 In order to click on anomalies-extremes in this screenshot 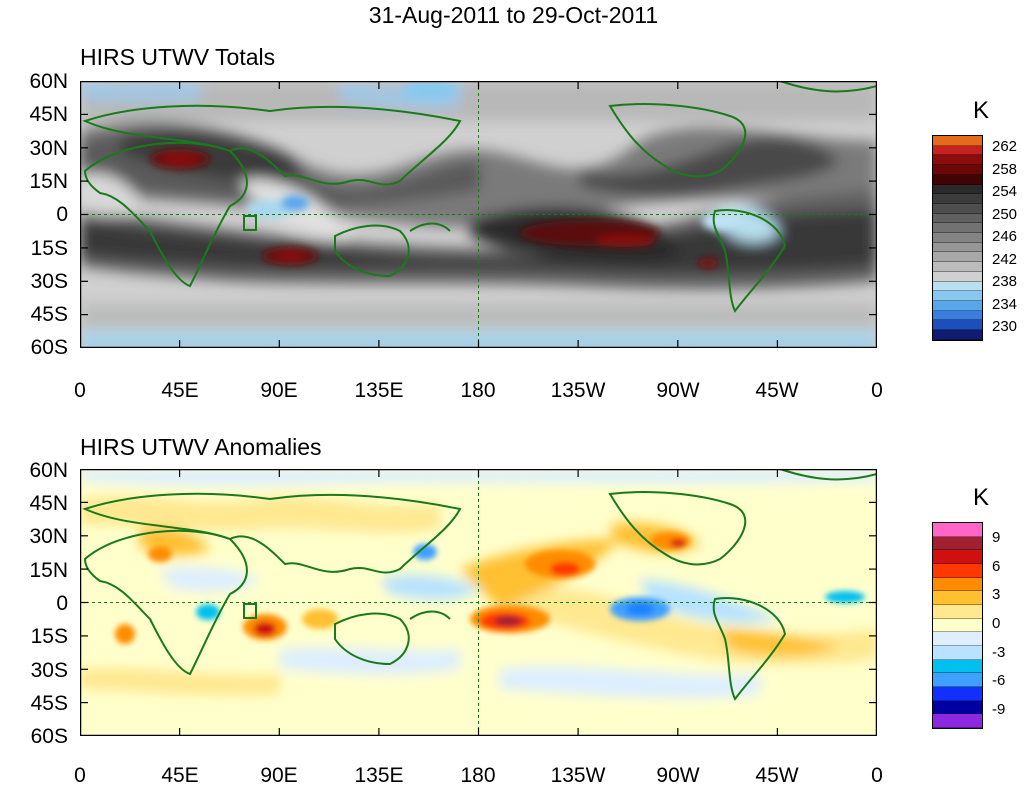, I will do `click(490, 588)`.